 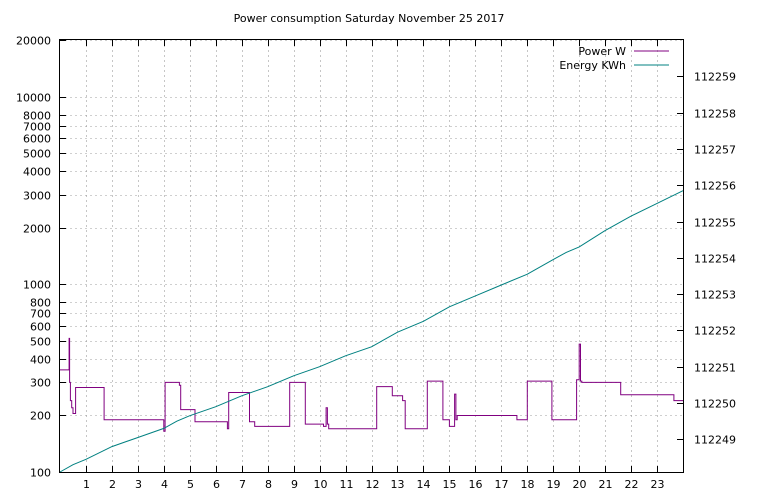 I want to click on x-tick-label: 17, so click(x=502, y=484).